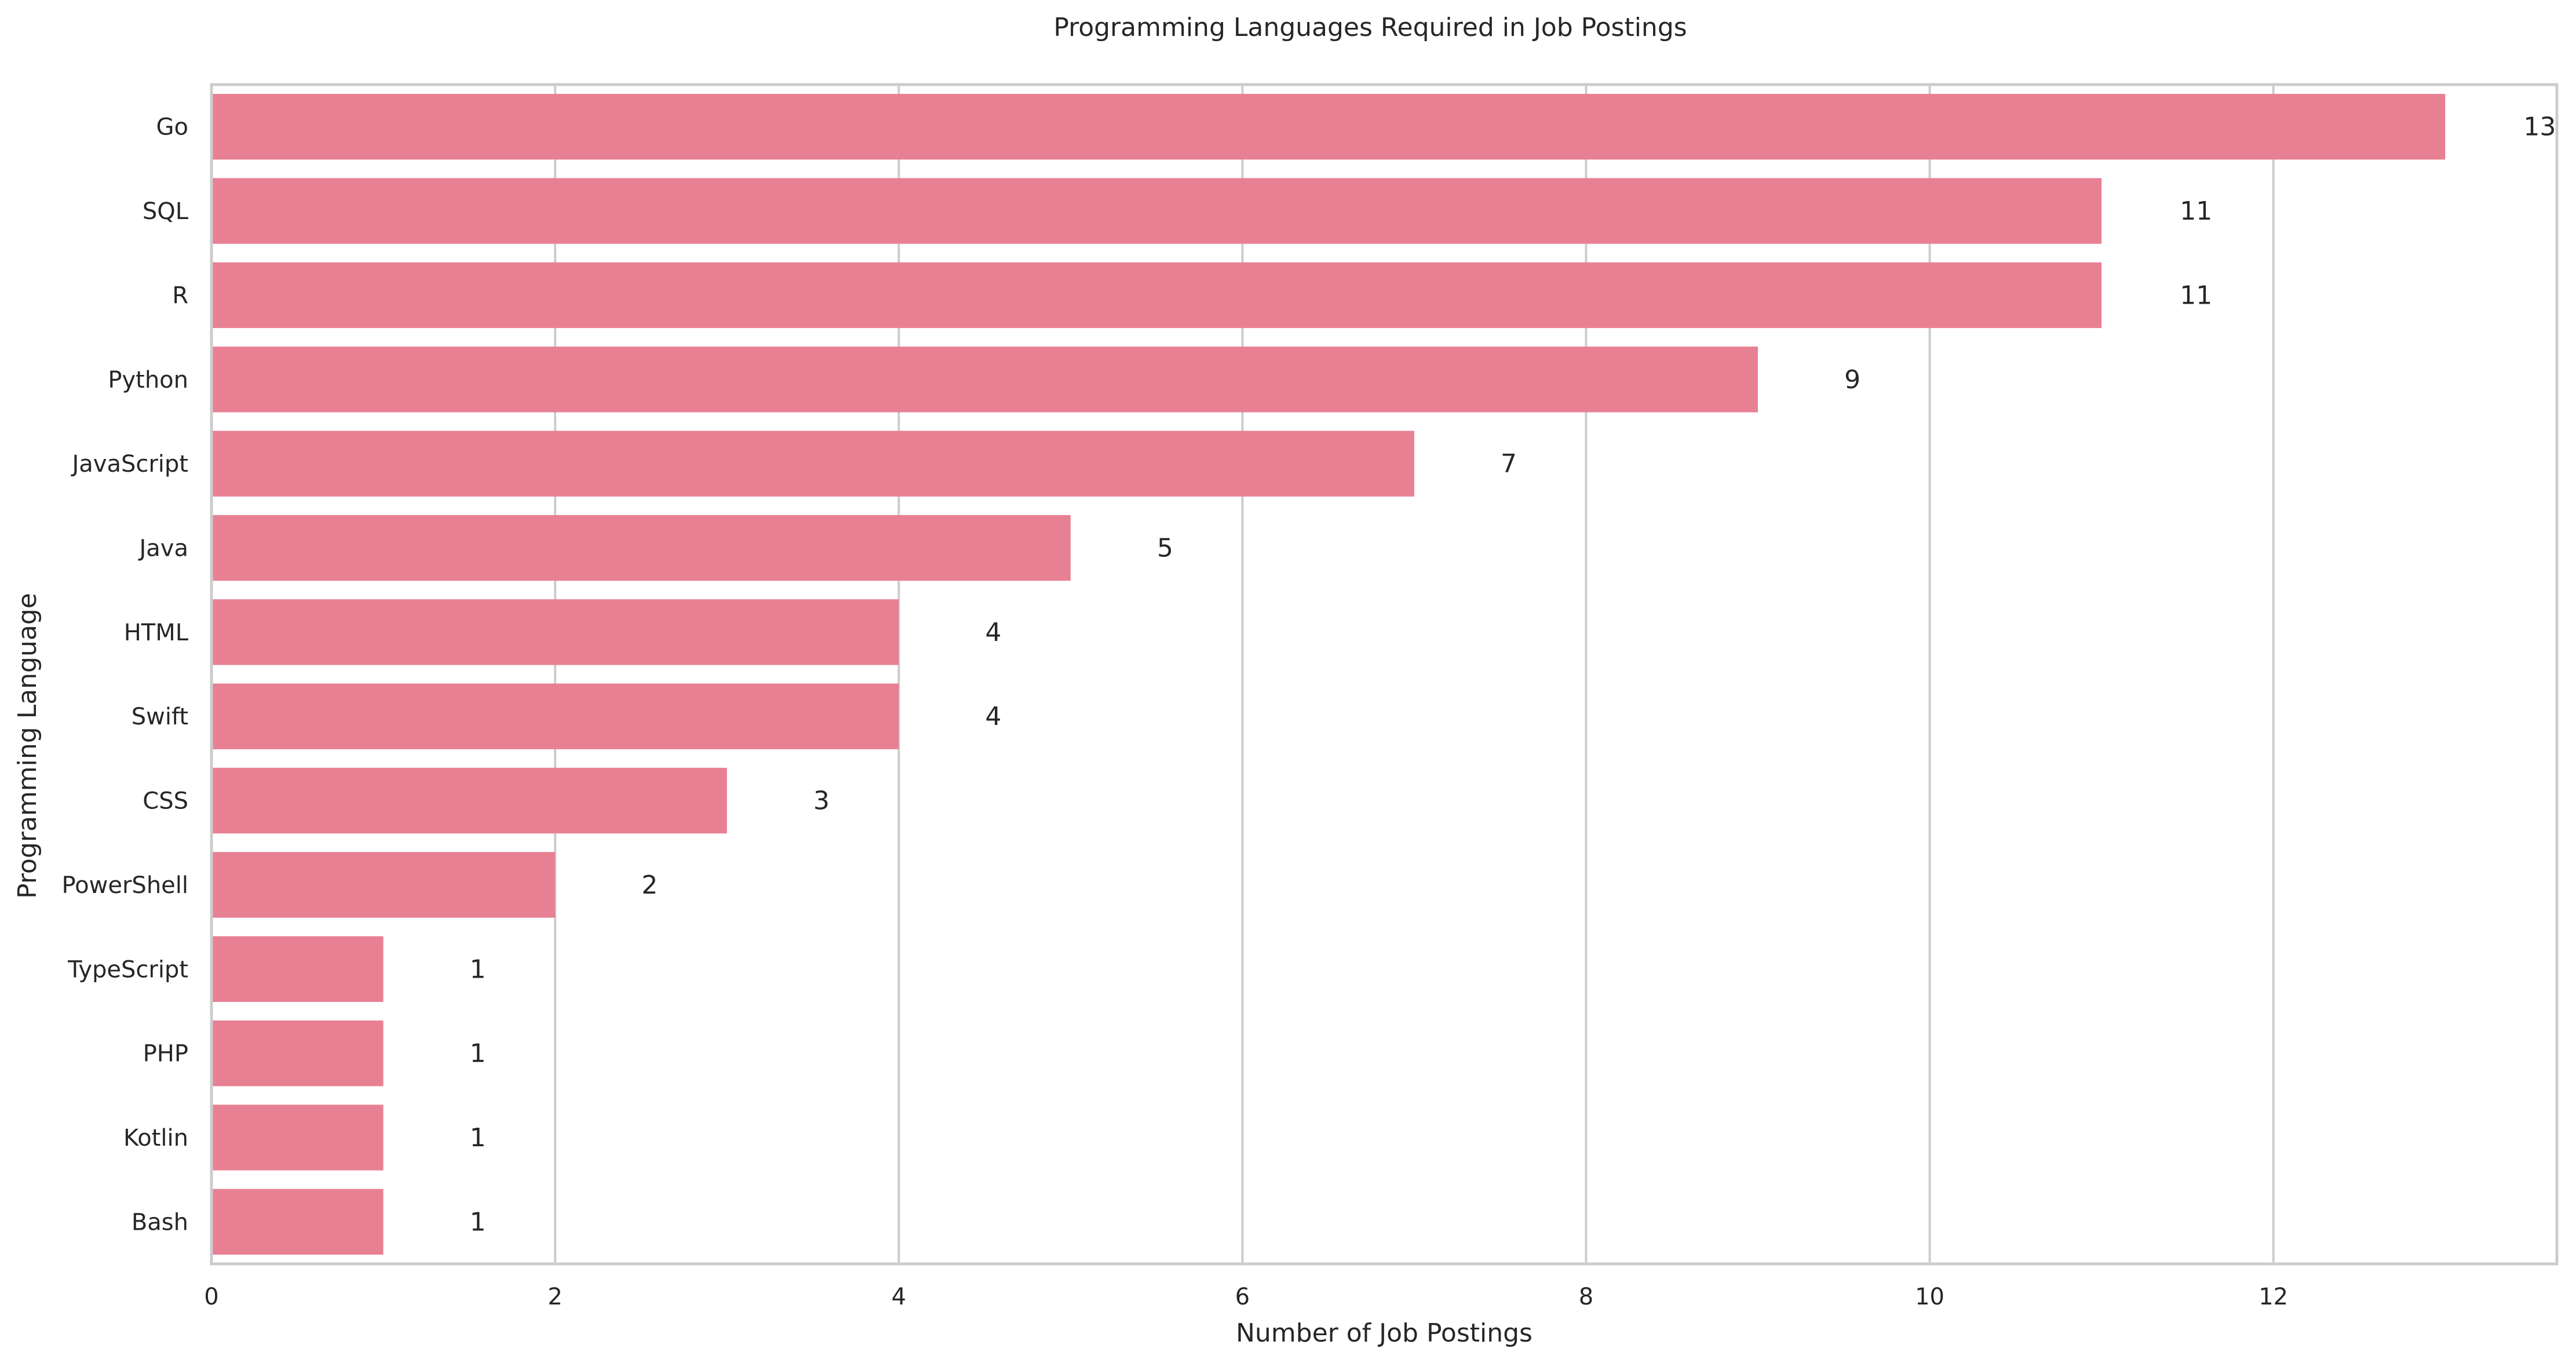 This screenshot has width=2576, height=1363. Describe the element at coordinates (127, 969) in the screenshot. I see `y-tick-label: TypeScript` at that location.